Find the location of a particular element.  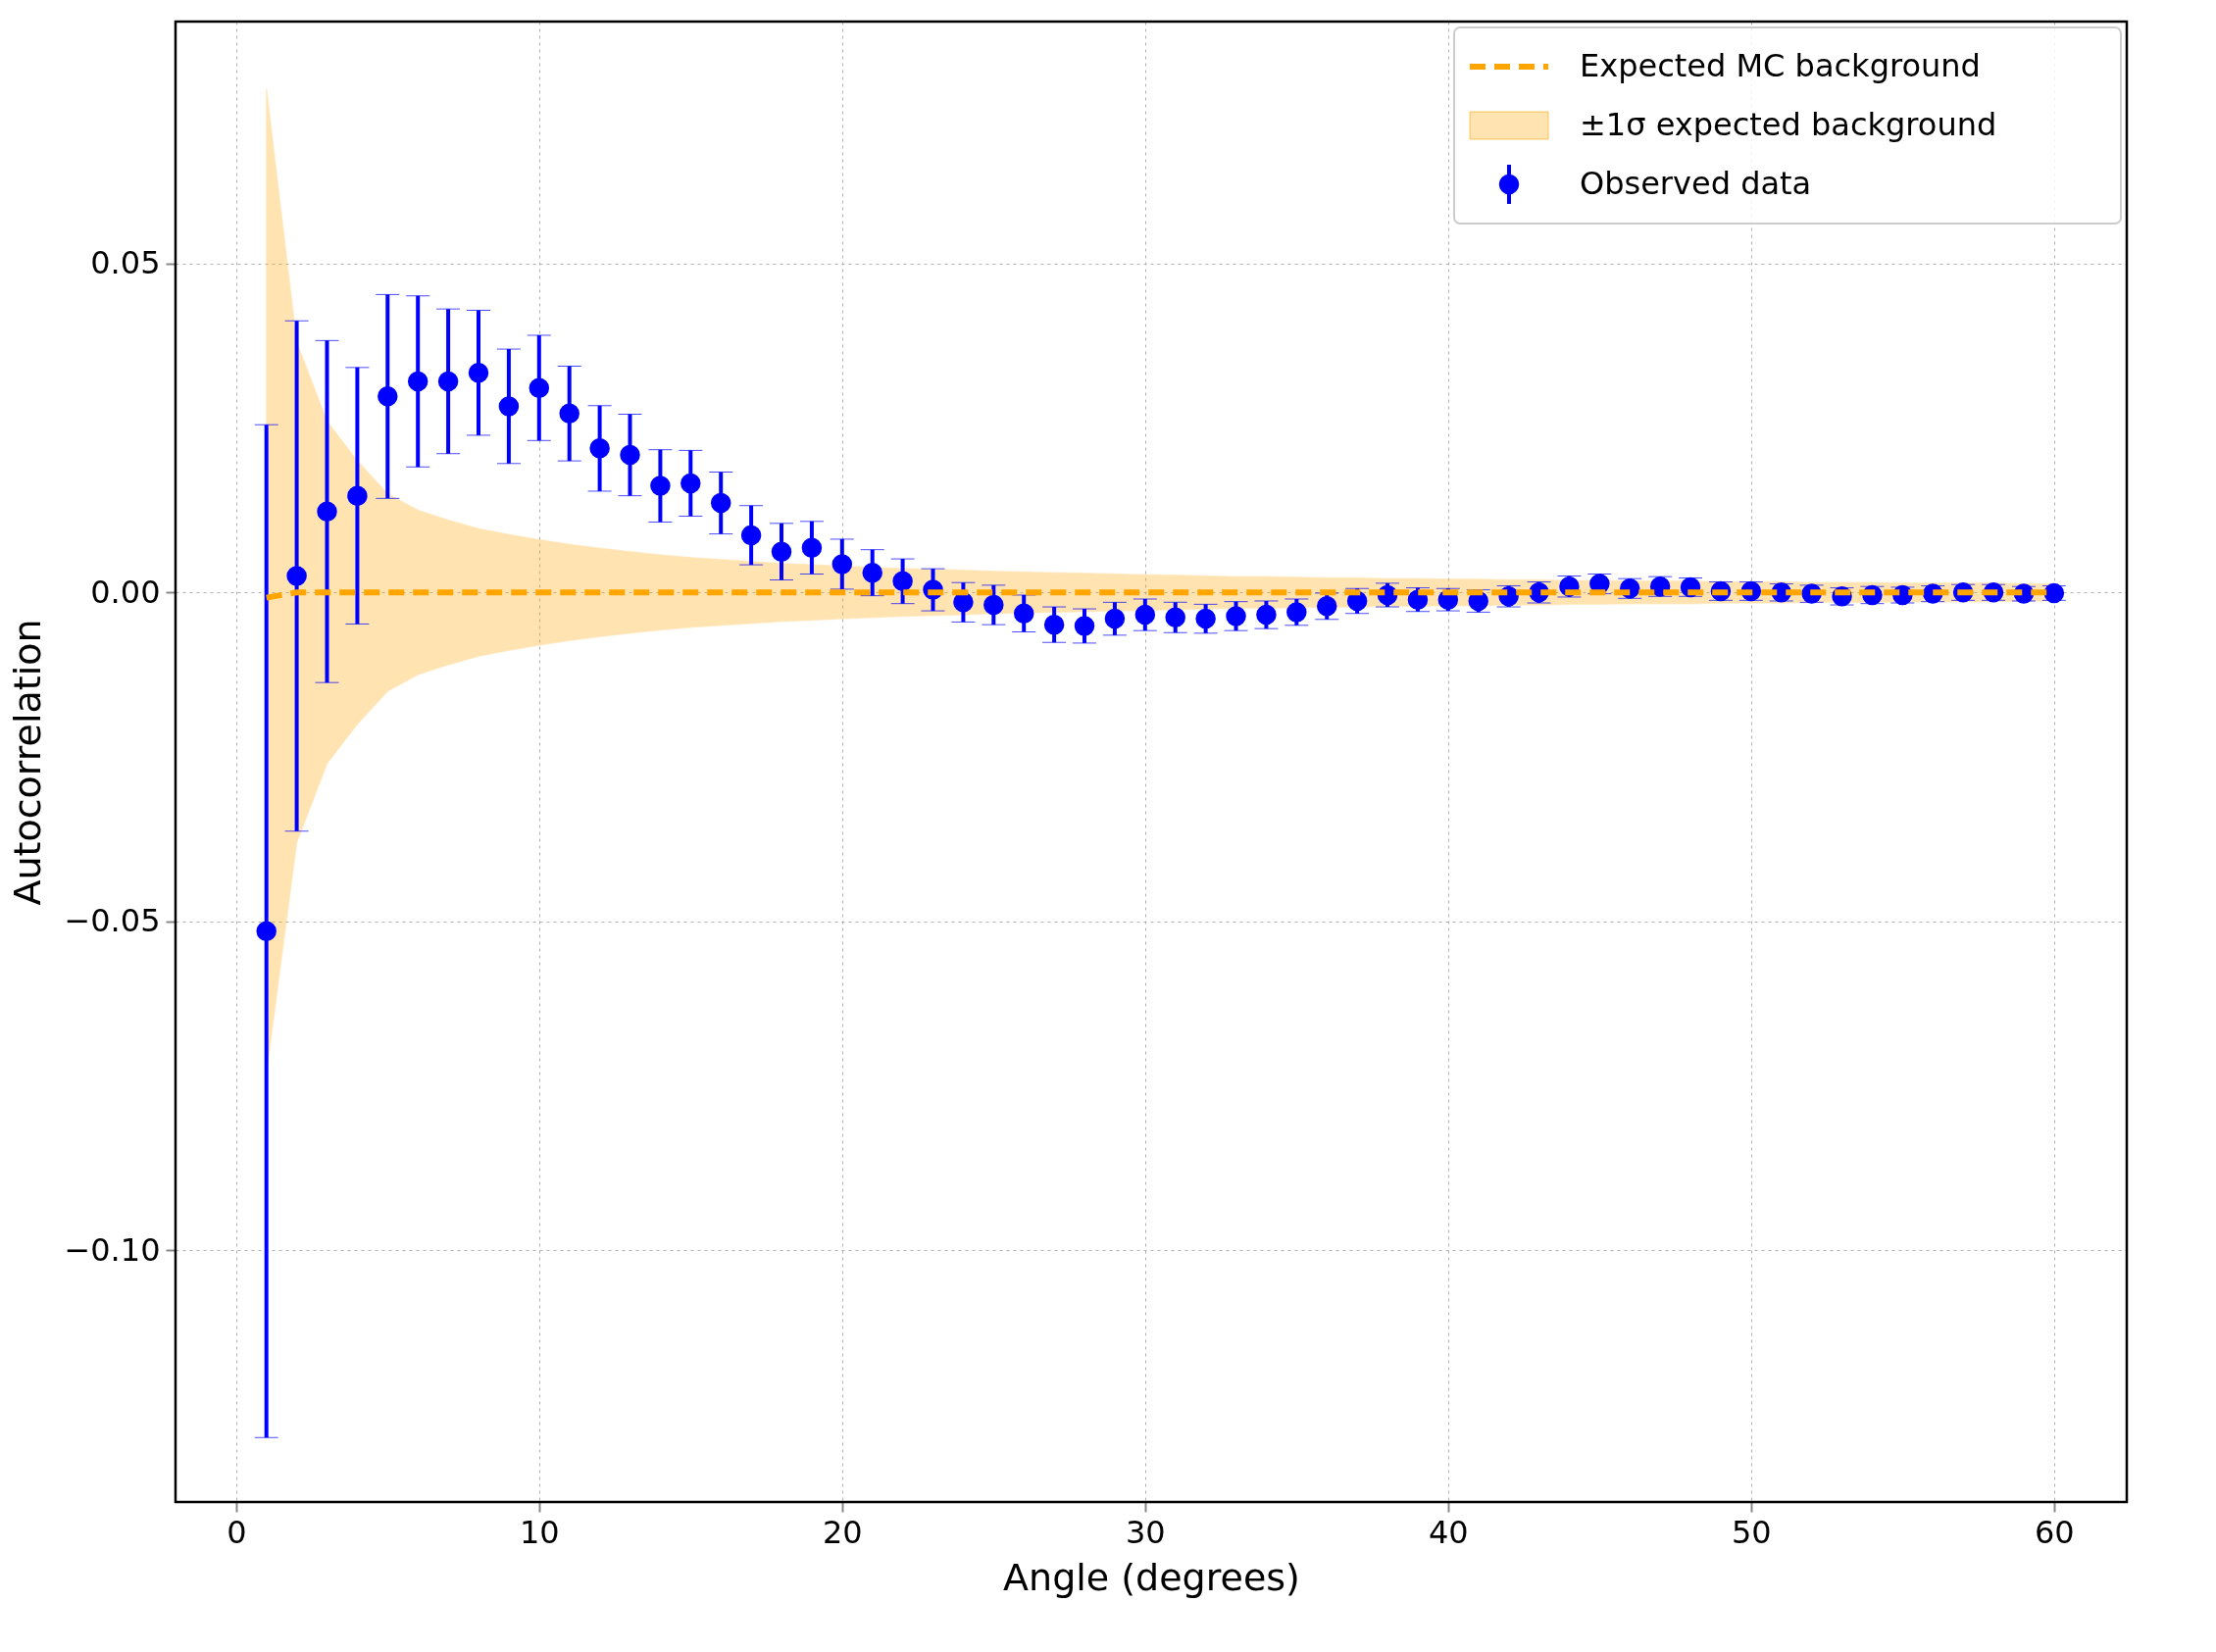

x-axis-title: Angle (degrees) is located at coordinates (1151, 1577).